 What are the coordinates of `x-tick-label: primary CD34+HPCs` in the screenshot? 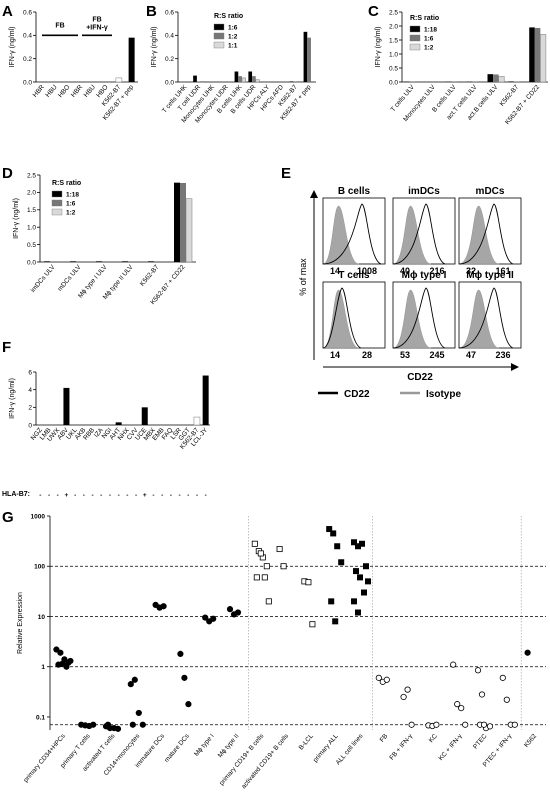 It's located at (44, 758).